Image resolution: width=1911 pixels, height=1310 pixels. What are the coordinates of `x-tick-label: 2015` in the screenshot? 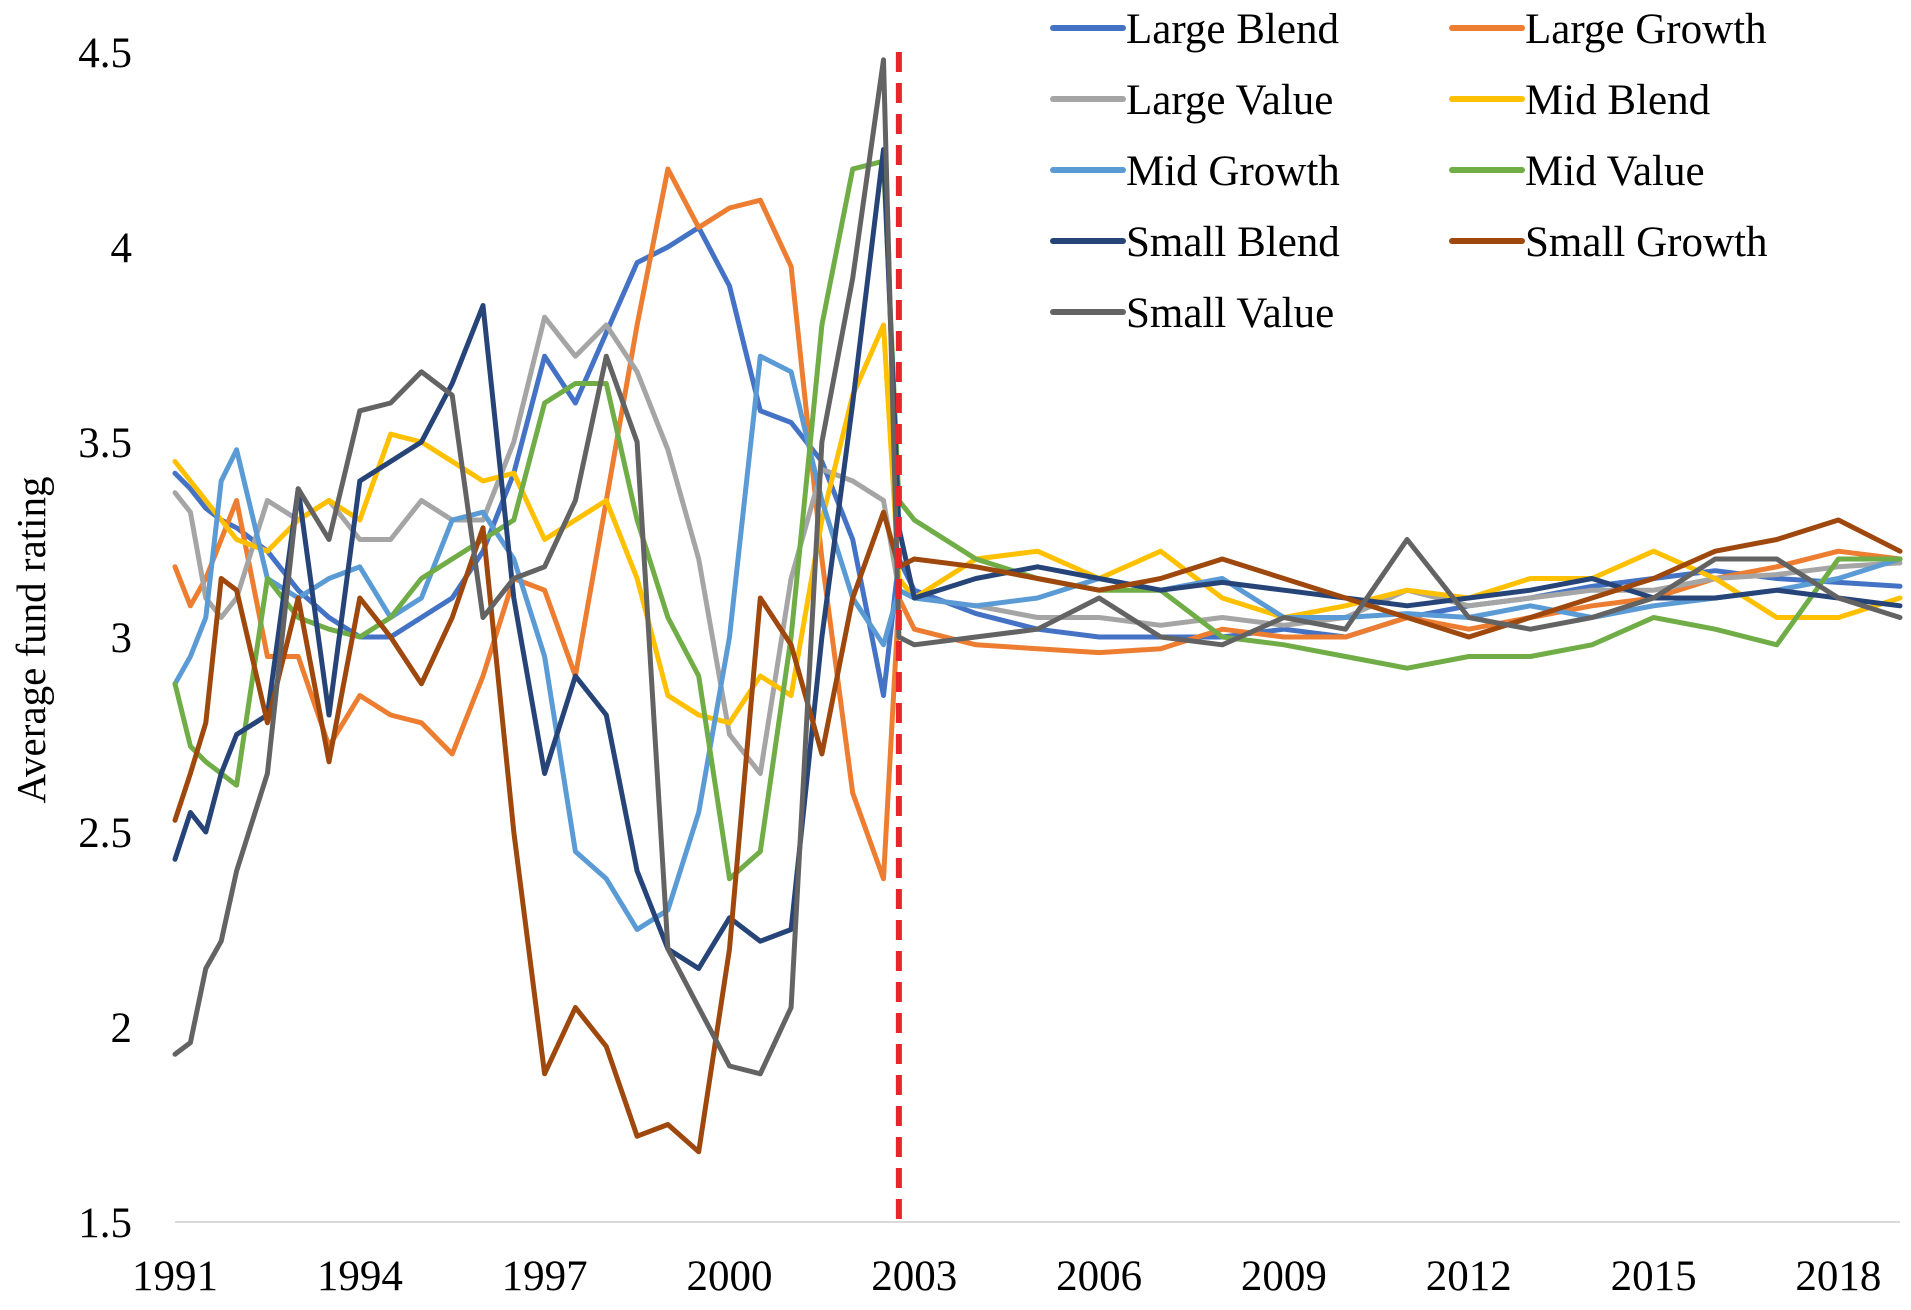 It's located at (1654, 1276).